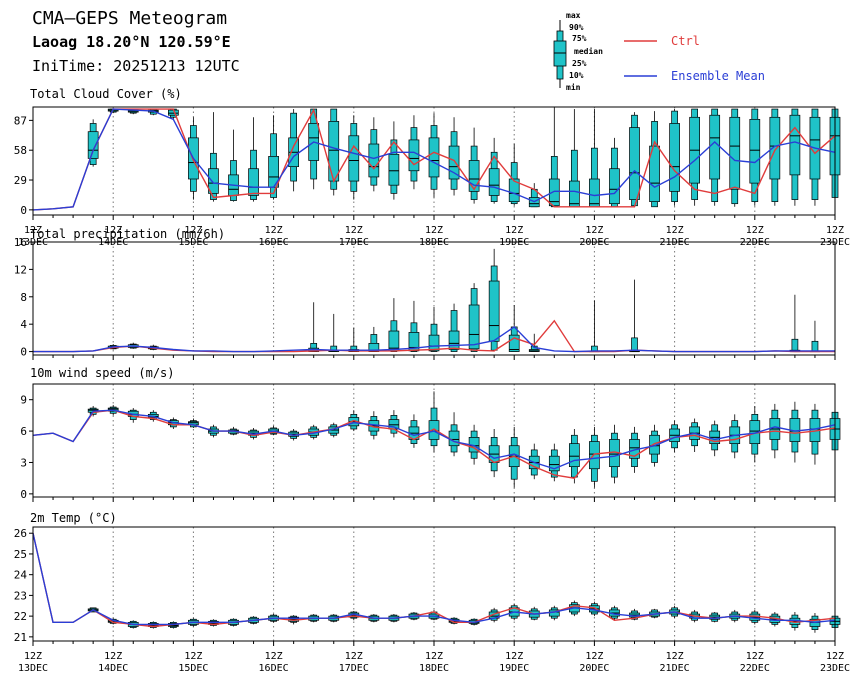  Describe the element at coordinates (23, 400) in the screenshot. I see `y-tick-label: 9` at that location.